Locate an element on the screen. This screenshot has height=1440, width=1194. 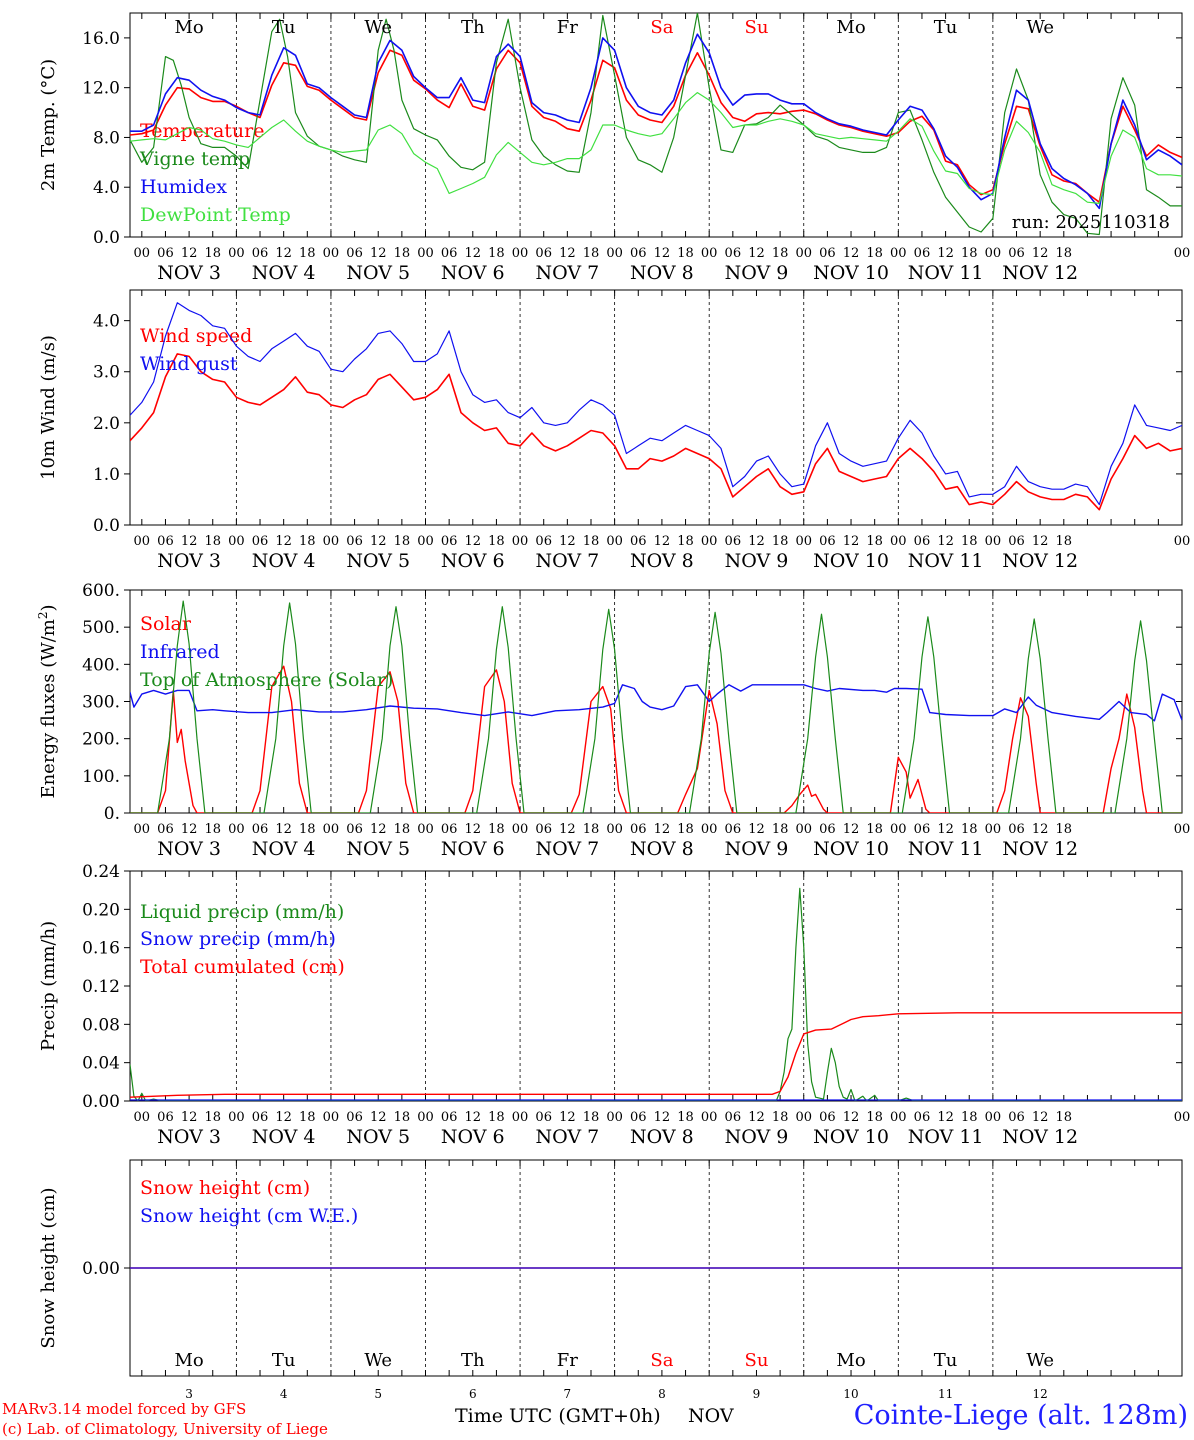
y-tick-label: 0.0 is located at coordinates (106, 238).